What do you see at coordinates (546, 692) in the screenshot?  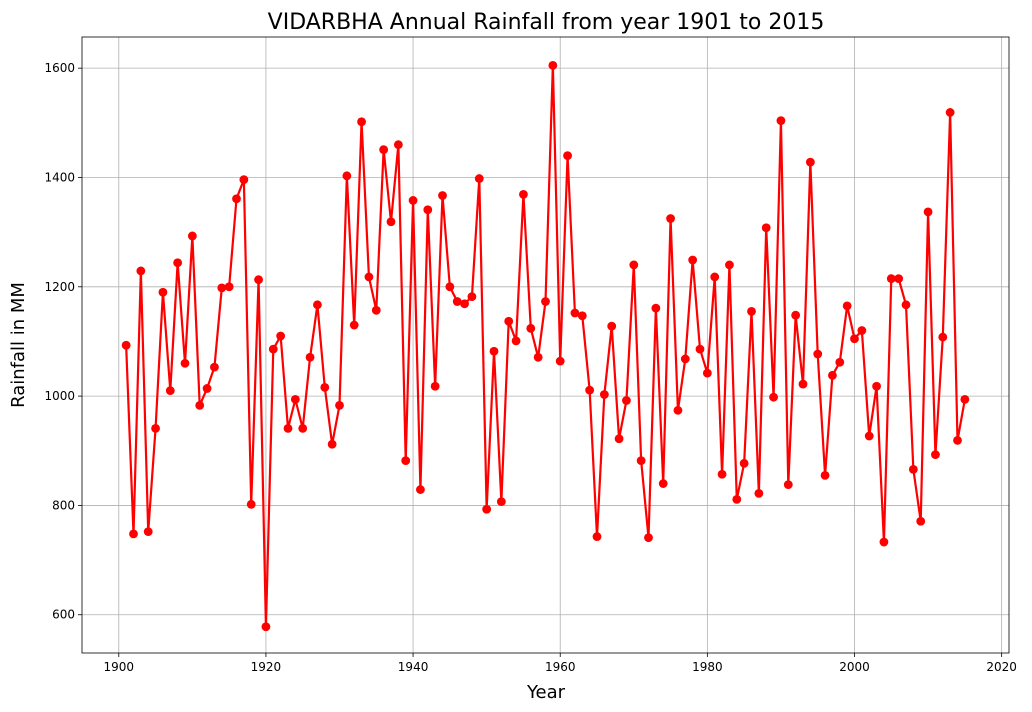 I see `x-axis-title: Year` at bounding box center [546, 692].